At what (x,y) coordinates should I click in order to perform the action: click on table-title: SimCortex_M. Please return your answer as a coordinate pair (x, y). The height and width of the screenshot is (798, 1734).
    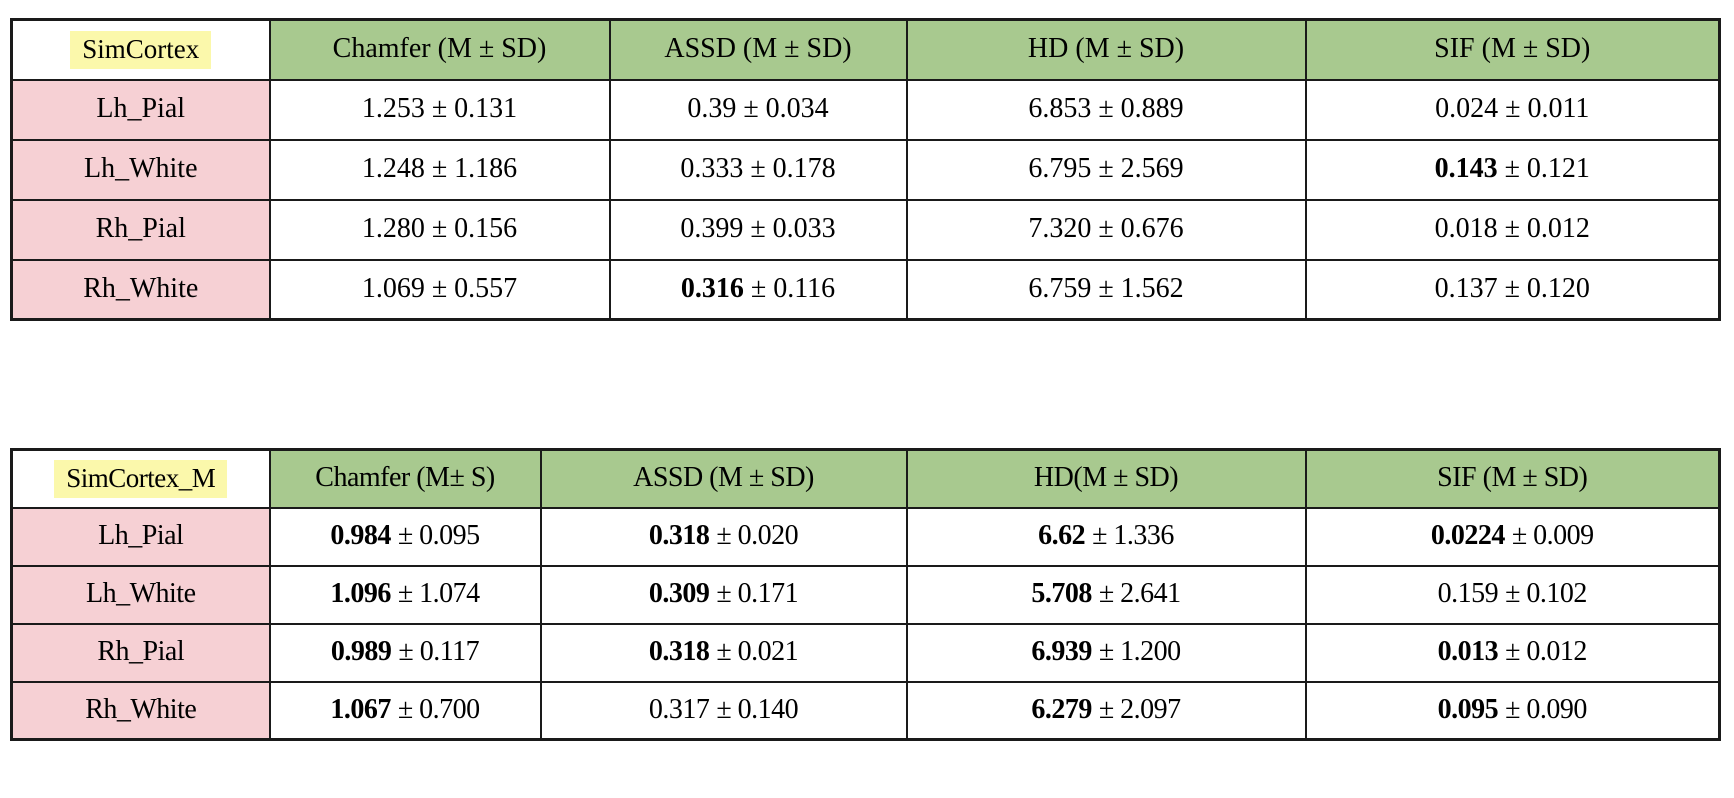
    Looking at the image, I should click on (141, 478).